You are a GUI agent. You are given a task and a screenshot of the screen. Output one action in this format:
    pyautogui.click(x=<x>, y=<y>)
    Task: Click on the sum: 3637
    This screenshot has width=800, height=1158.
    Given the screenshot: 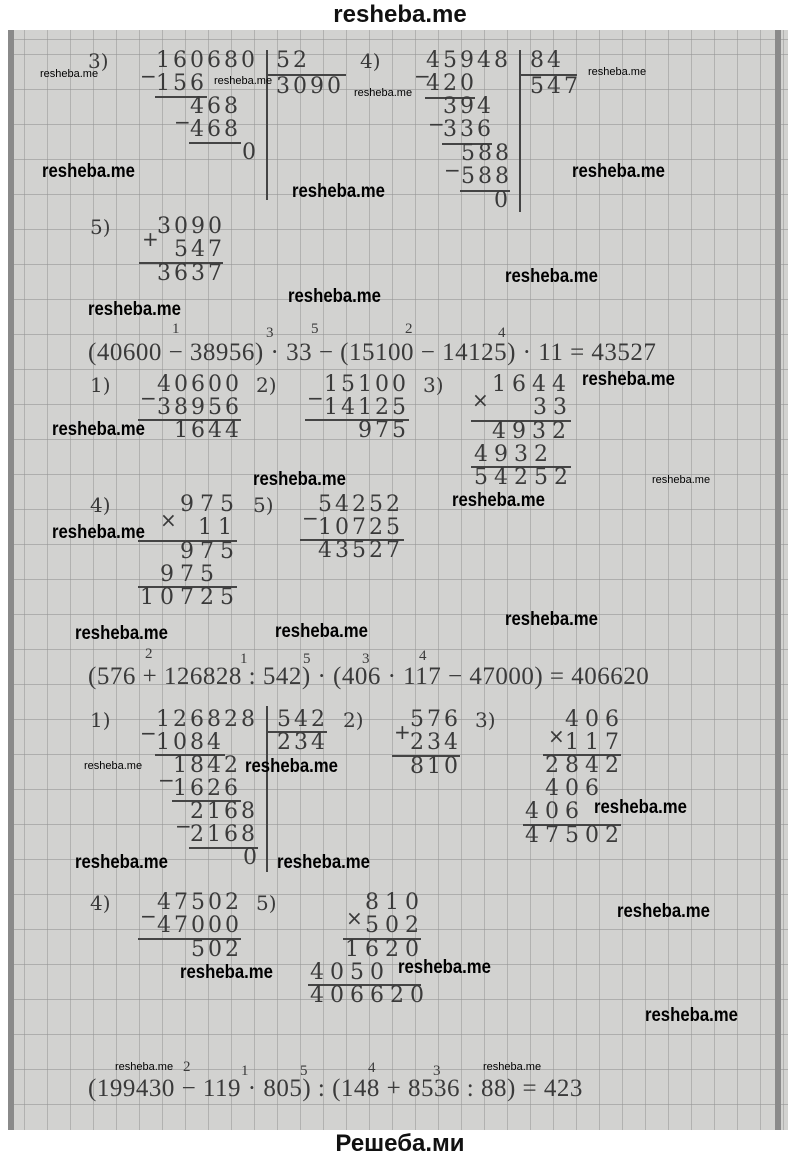 What is the action you would take?
    pyautogui.click(x=191, y=273)
    